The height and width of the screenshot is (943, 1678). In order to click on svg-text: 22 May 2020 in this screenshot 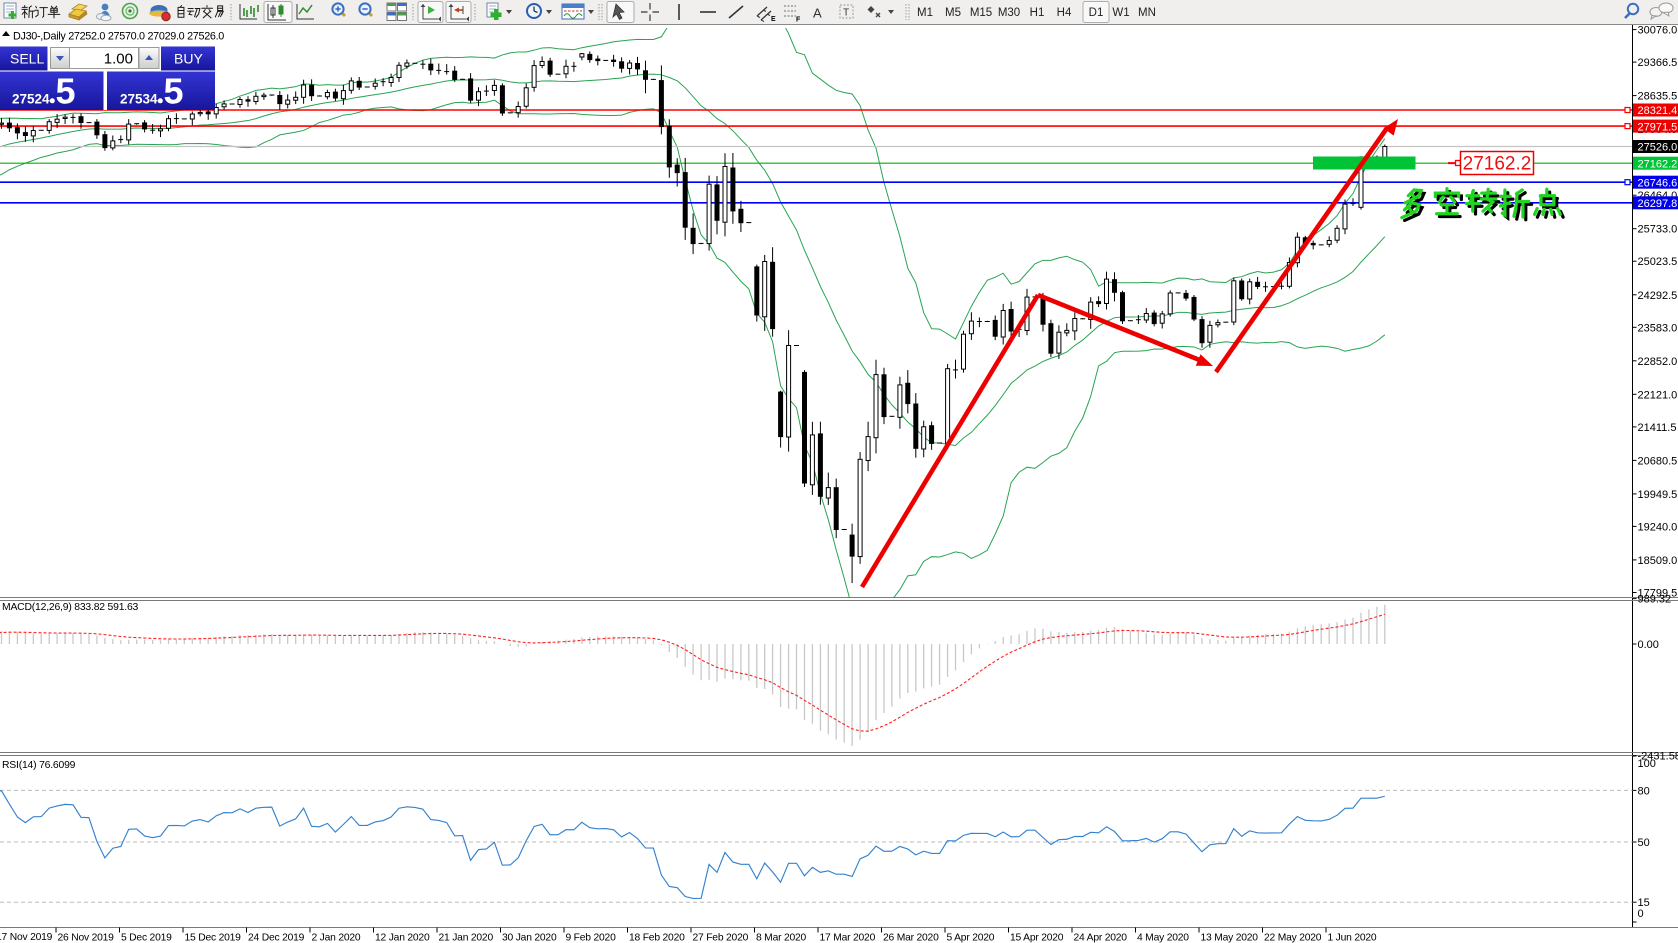, I will do `click(1293, 938)`.